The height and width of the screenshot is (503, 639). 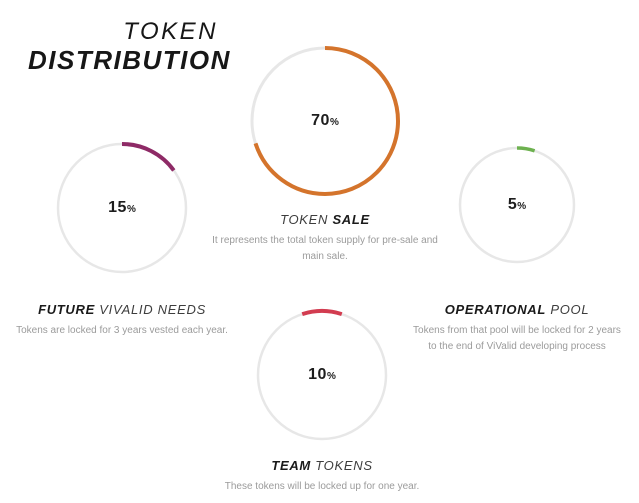 I want to click on percent-label: 15%, so click(x=122, y=207).